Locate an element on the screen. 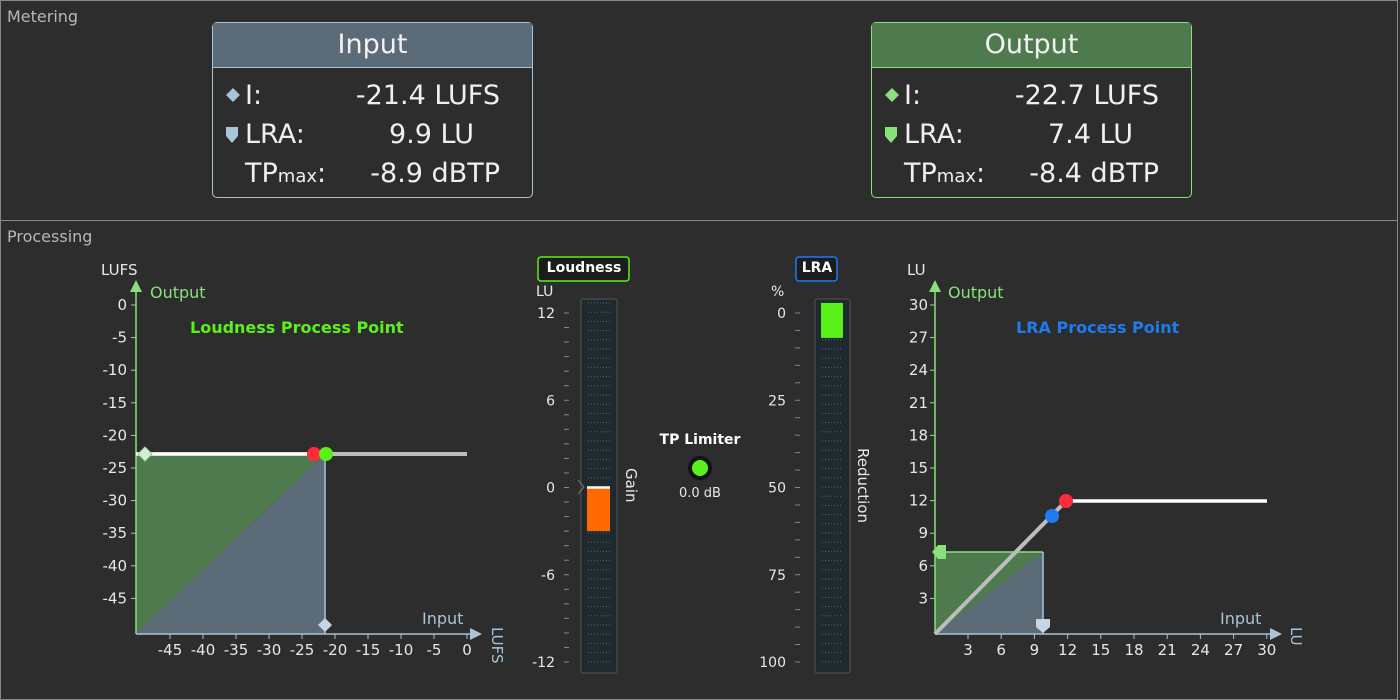  loudness-y-unit: LUFS is located at coordinates (119, 270).